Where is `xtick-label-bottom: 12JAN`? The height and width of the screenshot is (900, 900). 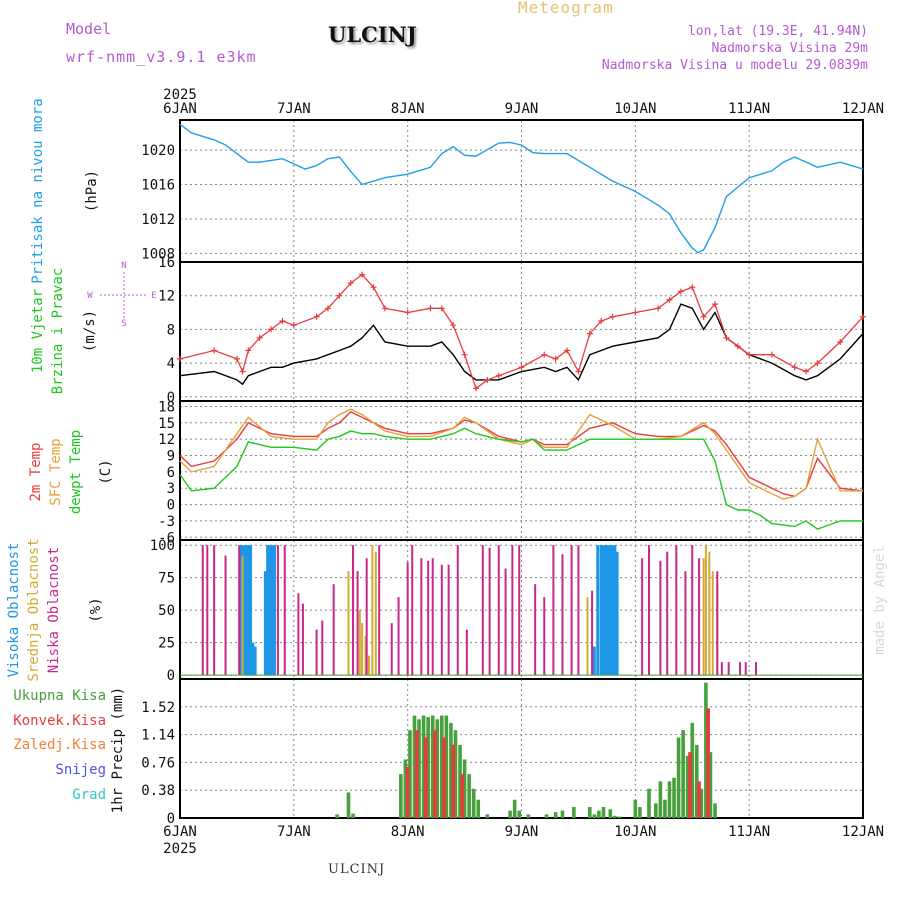 xtick-label-bottom: 12JAN is located at coordinates (863, 832).